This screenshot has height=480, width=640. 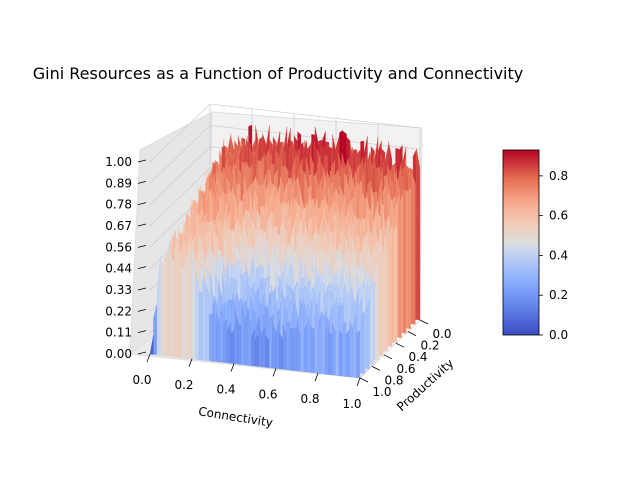 What do you see at coordinates (126, 258) in the screenshot?
I see `z-axis-ticks: 0.00 0.11 0.22 0.33 0.44 0.56 0.67 0.78 0.89 1.00` at bounding box center [126, 258].